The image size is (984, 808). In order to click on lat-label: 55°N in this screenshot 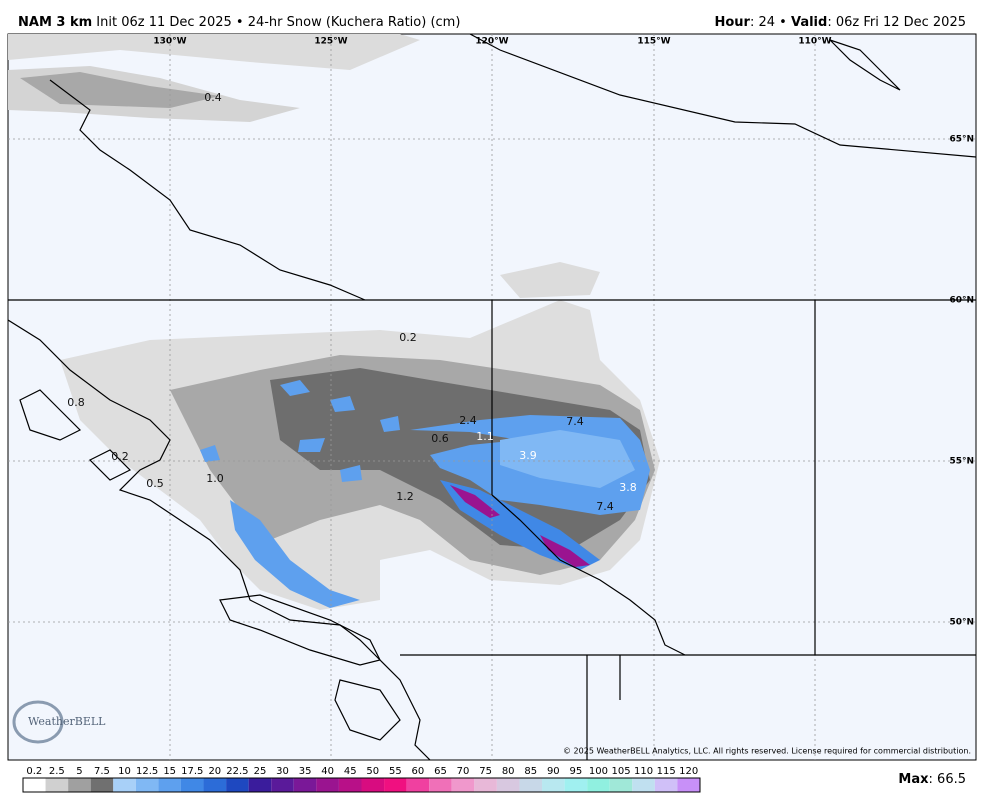, I will do `click(961, 462)`.